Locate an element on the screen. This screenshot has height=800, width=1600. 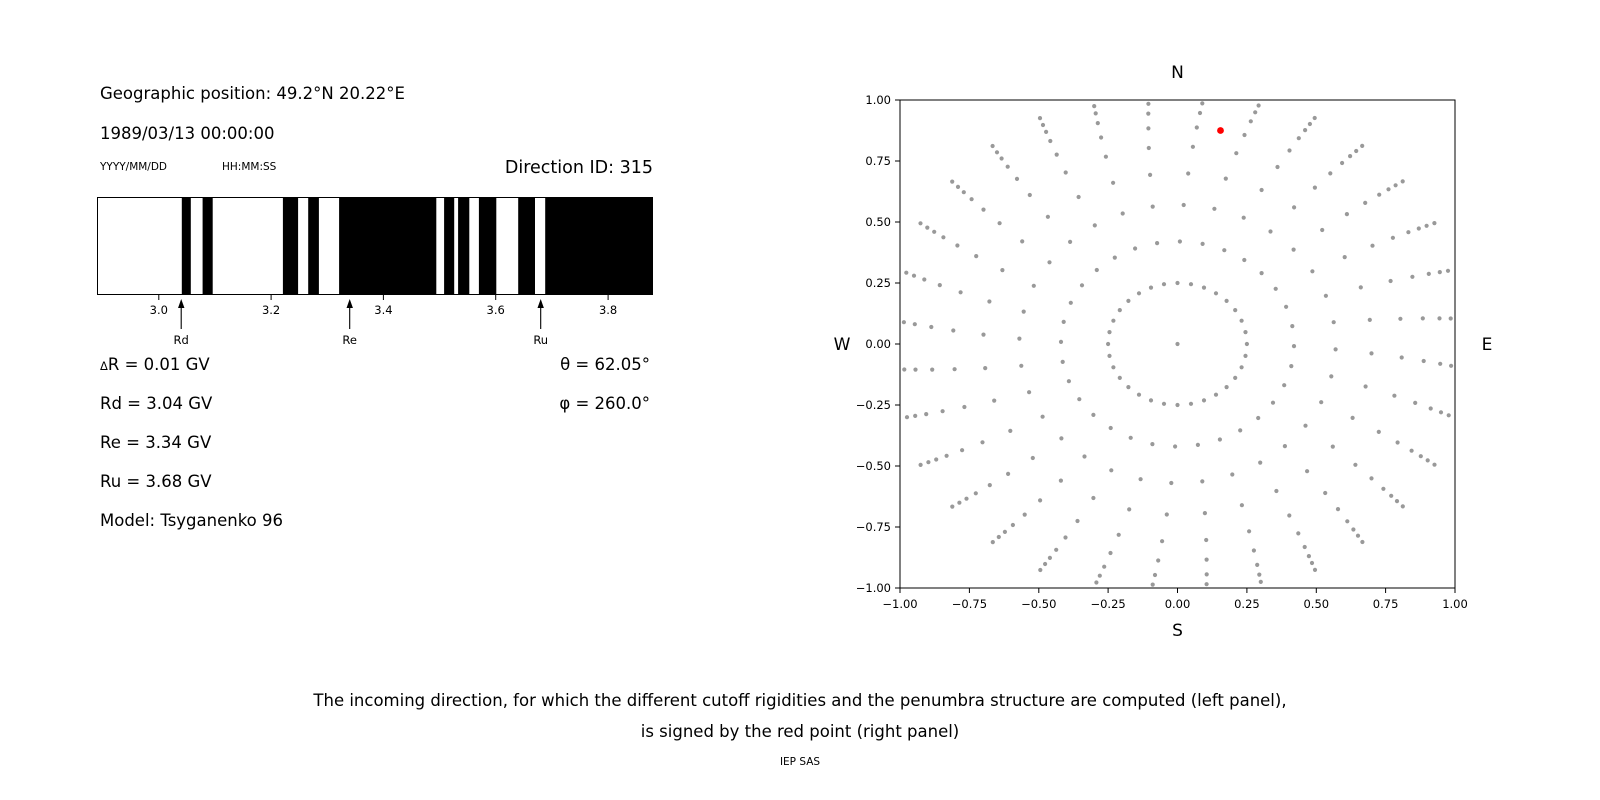
svg-text: Rd is located at coordinates (181, 340).